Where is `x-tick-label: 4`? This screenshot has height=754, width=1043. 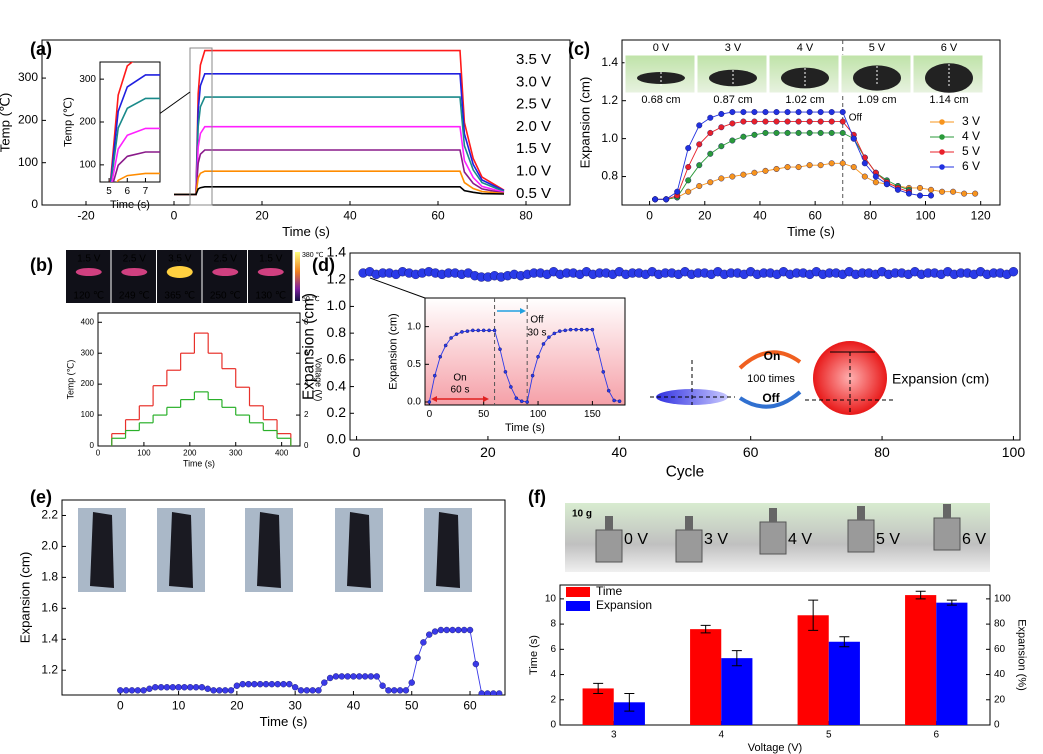
x-tick-label: 4 is located at coordinates (721, 735).